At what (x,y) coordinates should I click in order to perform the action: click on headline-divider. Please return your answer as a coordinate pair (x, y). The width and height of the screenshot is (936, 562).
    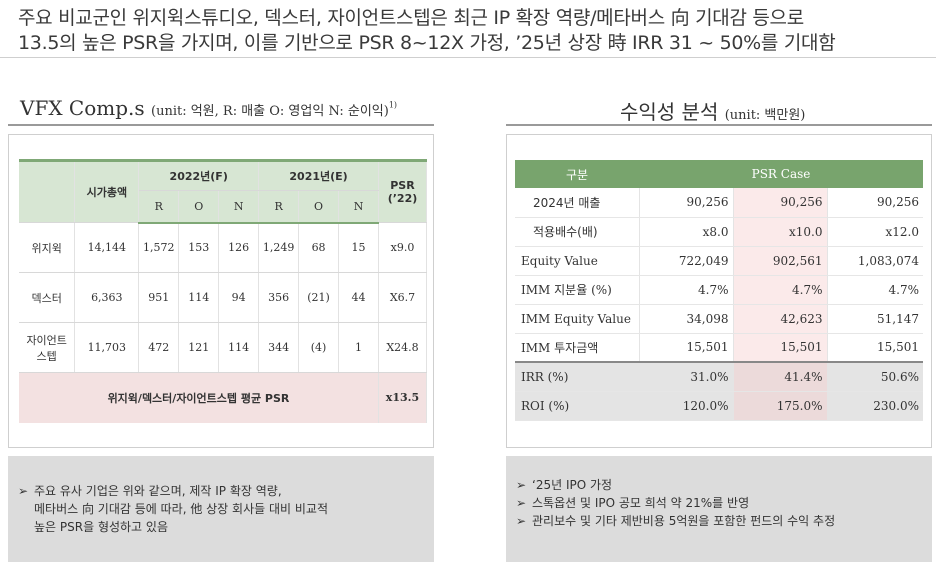
    Looking at the image, I should click on (468, 57).